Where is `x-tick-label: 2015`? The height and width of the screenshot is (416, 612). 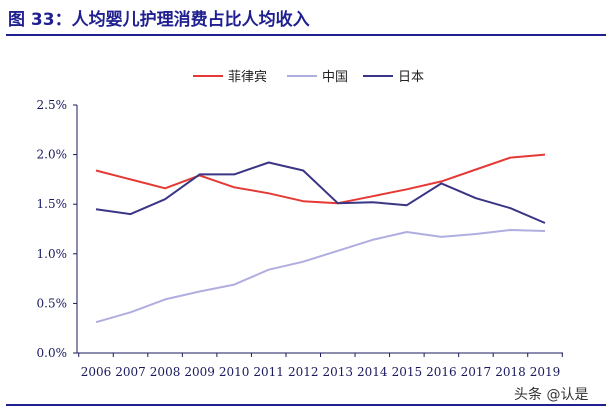
x-tick-label: 2015 is located at coordinates (407, 372).